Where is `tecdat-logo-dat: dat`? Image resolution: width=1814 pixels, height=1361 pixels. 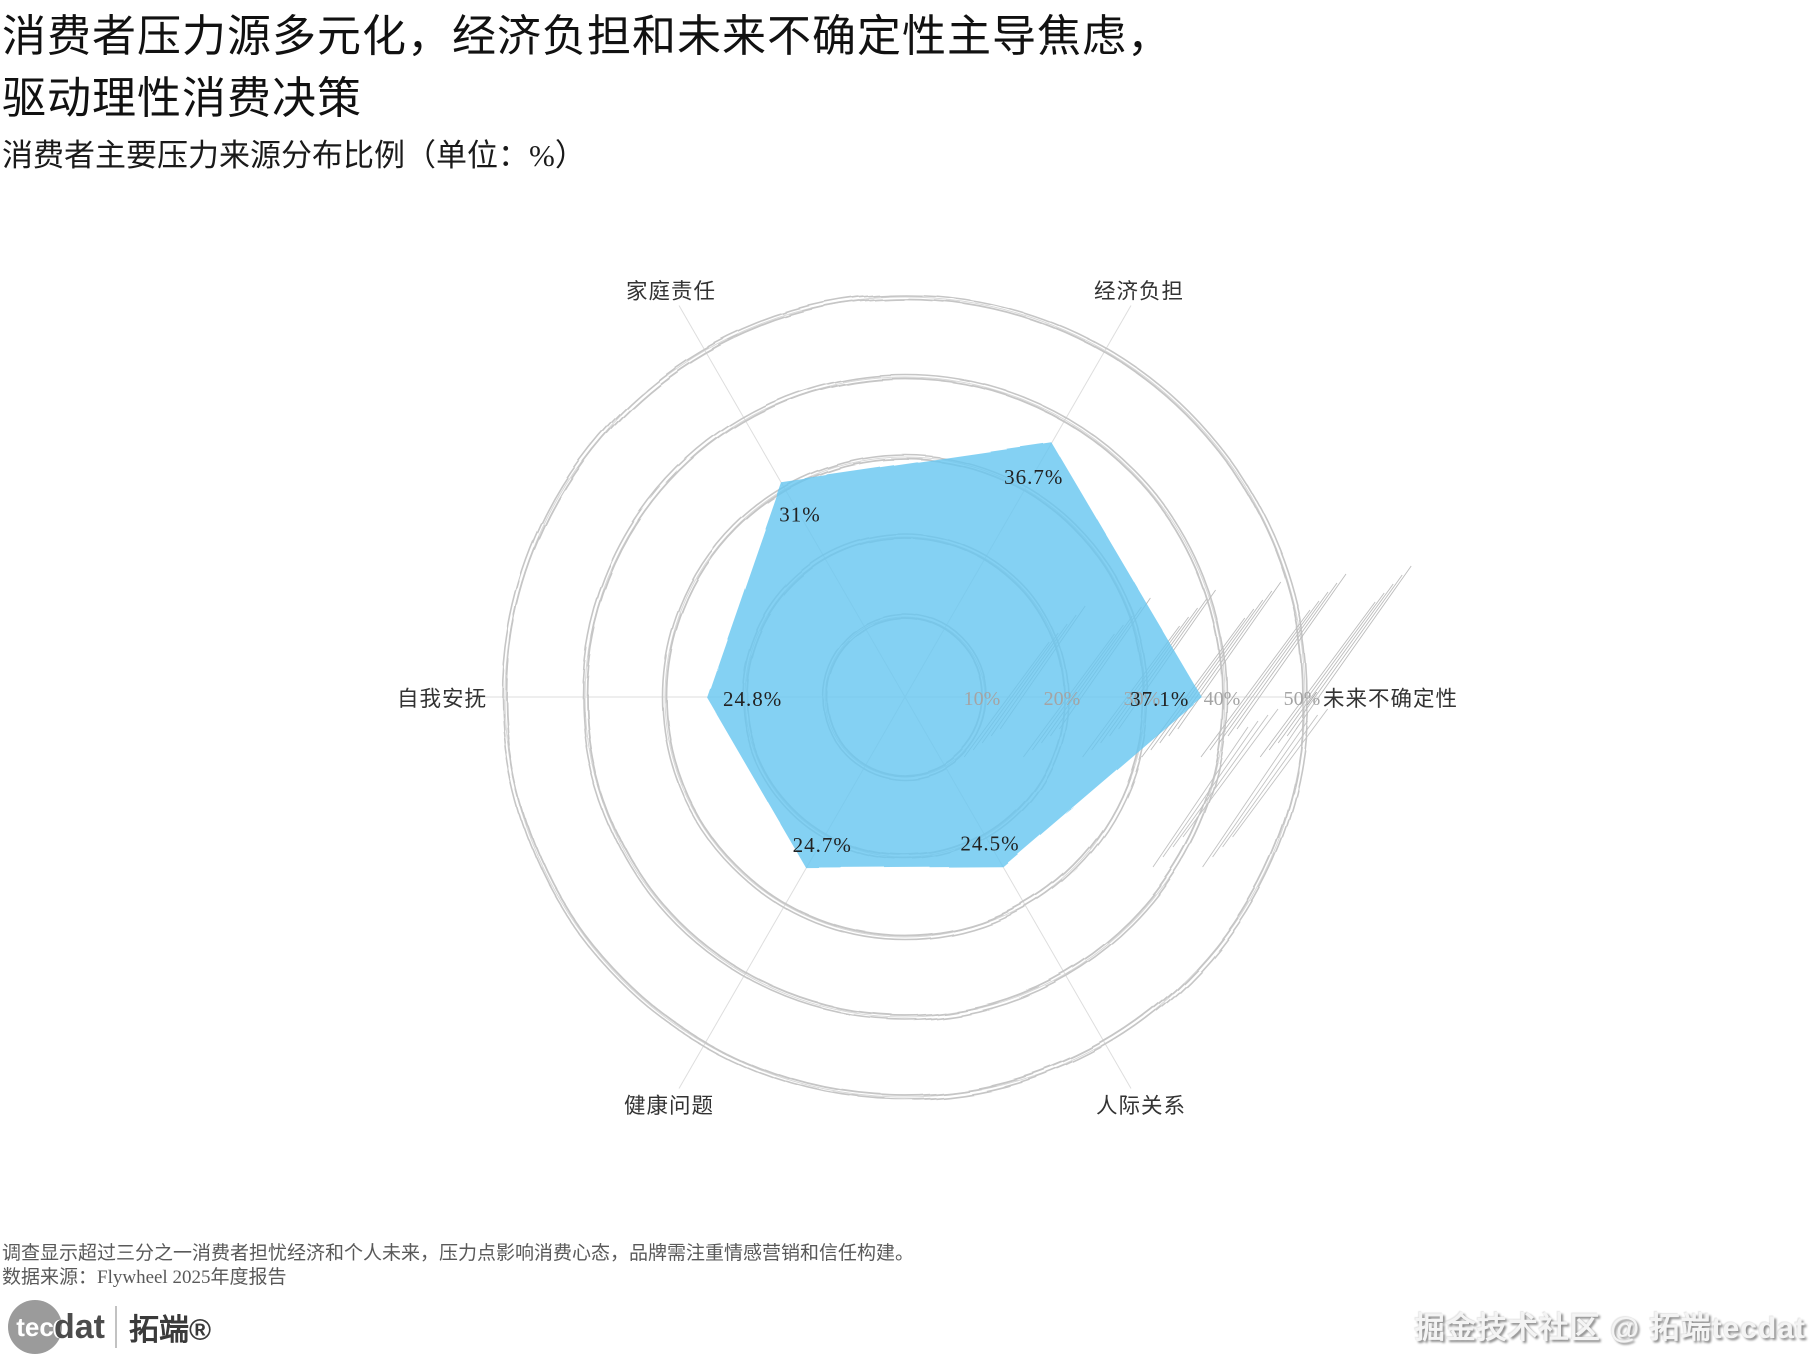
tecdat-logo-dat: dat is located at coordinates (79, 1326).